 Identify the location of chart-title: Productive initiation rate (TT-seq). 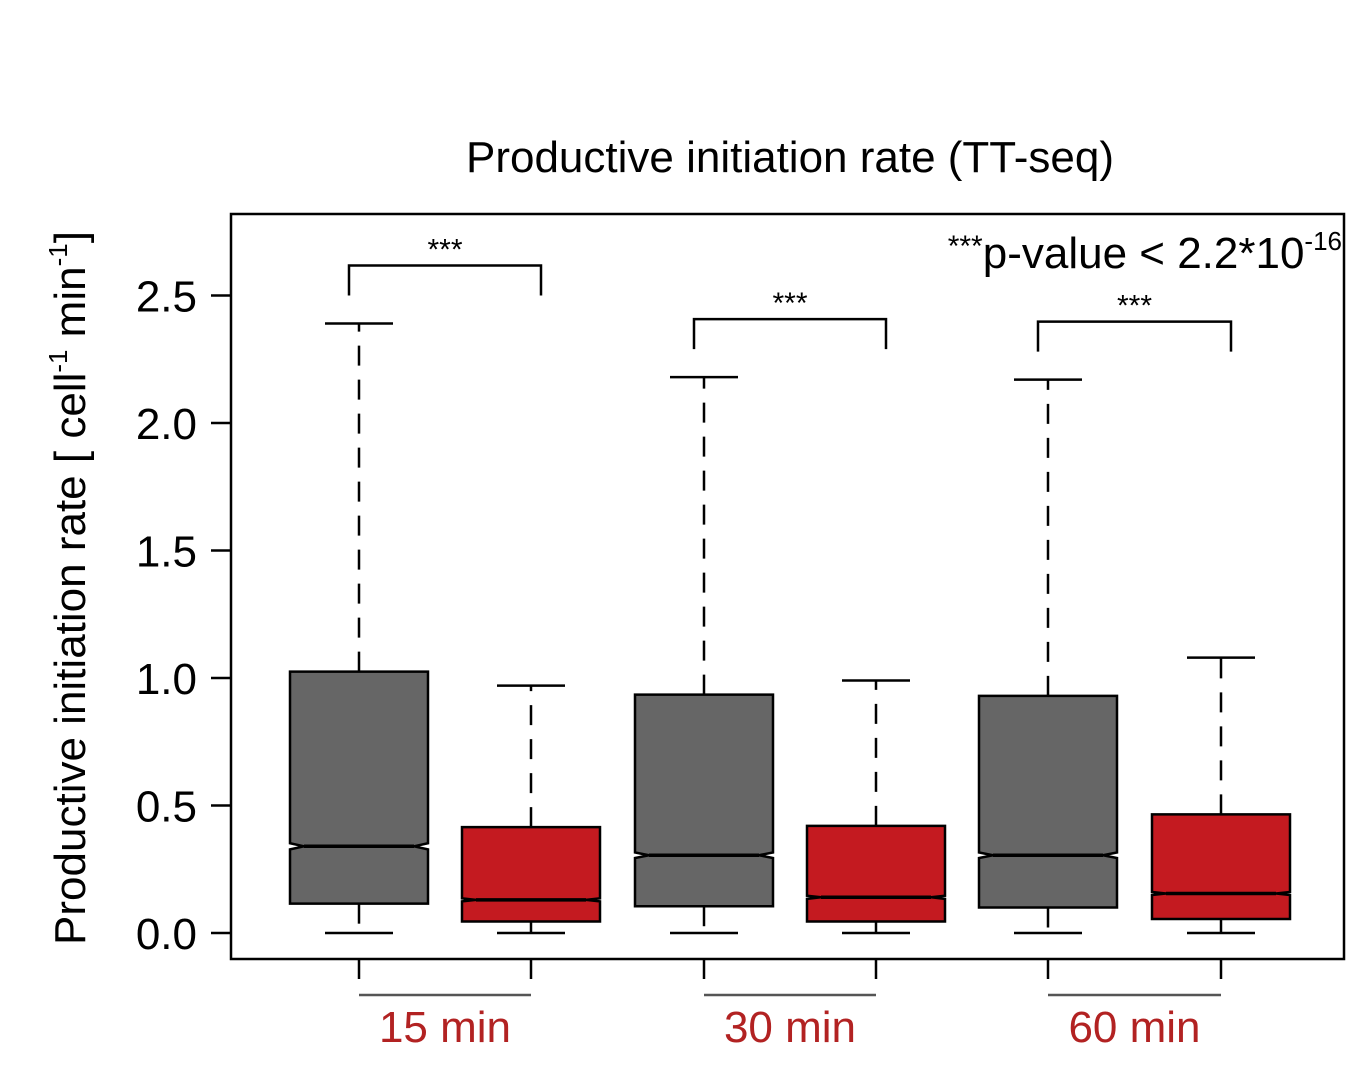
(790, 157).